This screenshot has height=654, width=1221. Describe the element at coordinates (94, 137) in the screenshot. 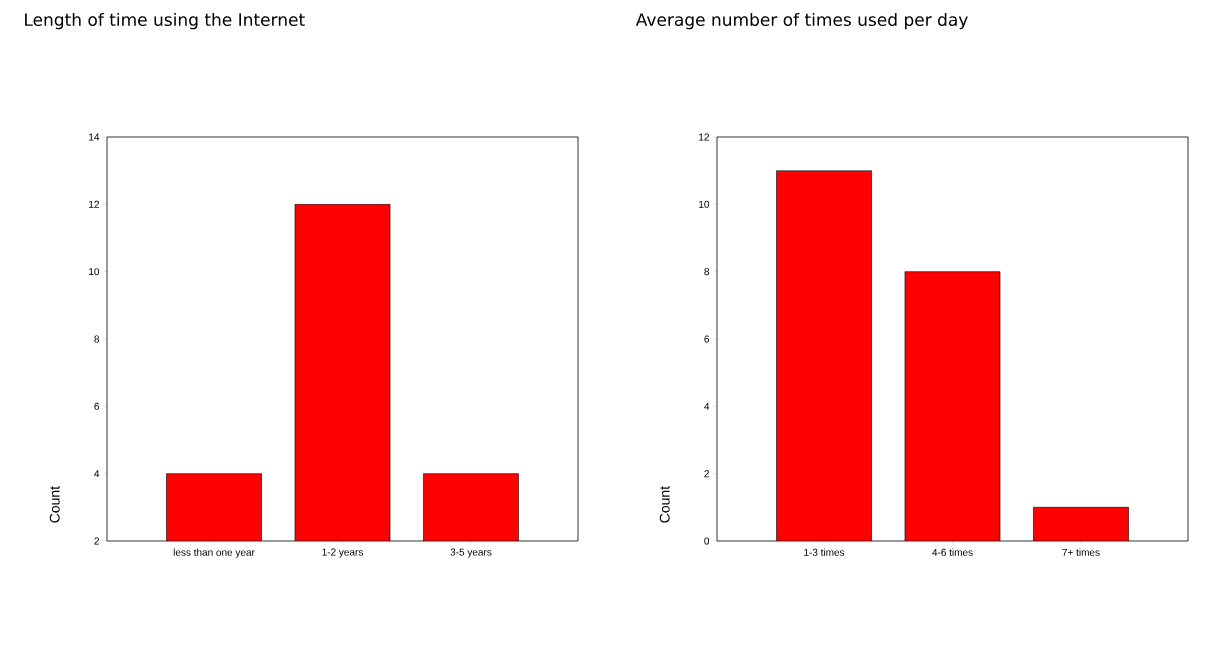

I see `y-tick-label: 14` at that location.